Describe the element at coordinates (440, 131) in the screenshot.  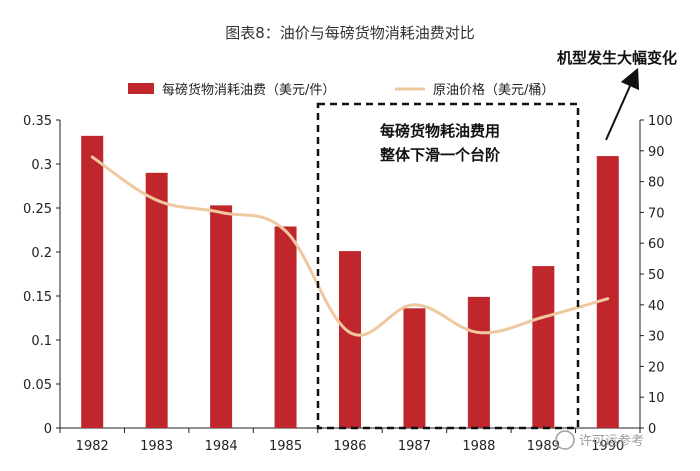
I see `annotation-box-text-line1: 每磅货物耗油费用` at that location.